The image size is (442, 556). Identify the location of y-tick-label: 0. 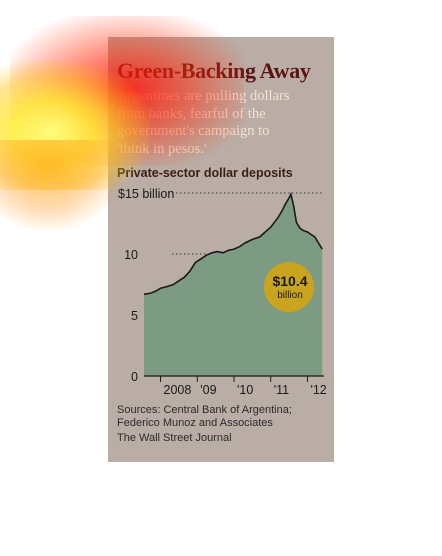
(134, 377).